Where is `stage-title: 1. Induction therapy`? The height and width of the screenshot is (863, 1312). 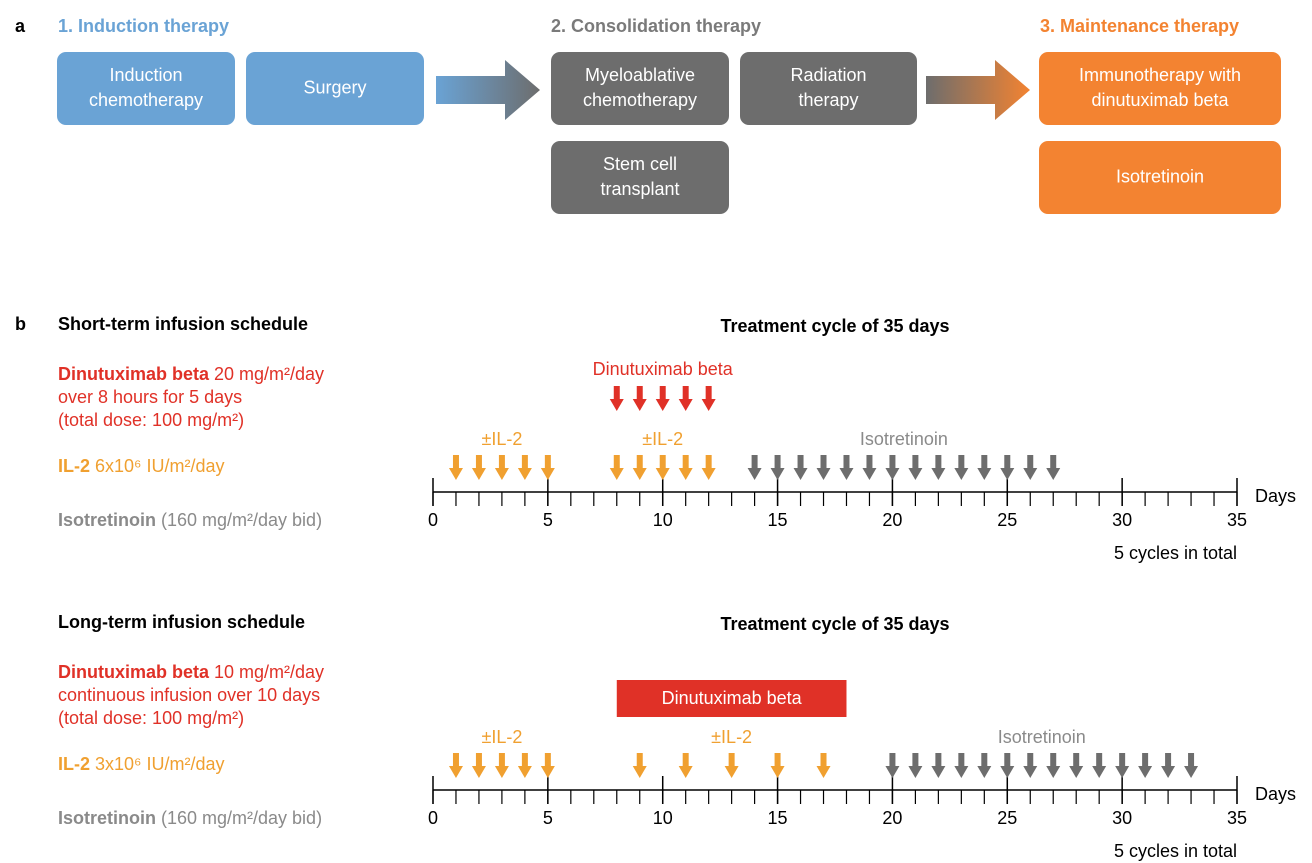 stage-title: 1. Induction therapy is located at coordinates (143, 26).